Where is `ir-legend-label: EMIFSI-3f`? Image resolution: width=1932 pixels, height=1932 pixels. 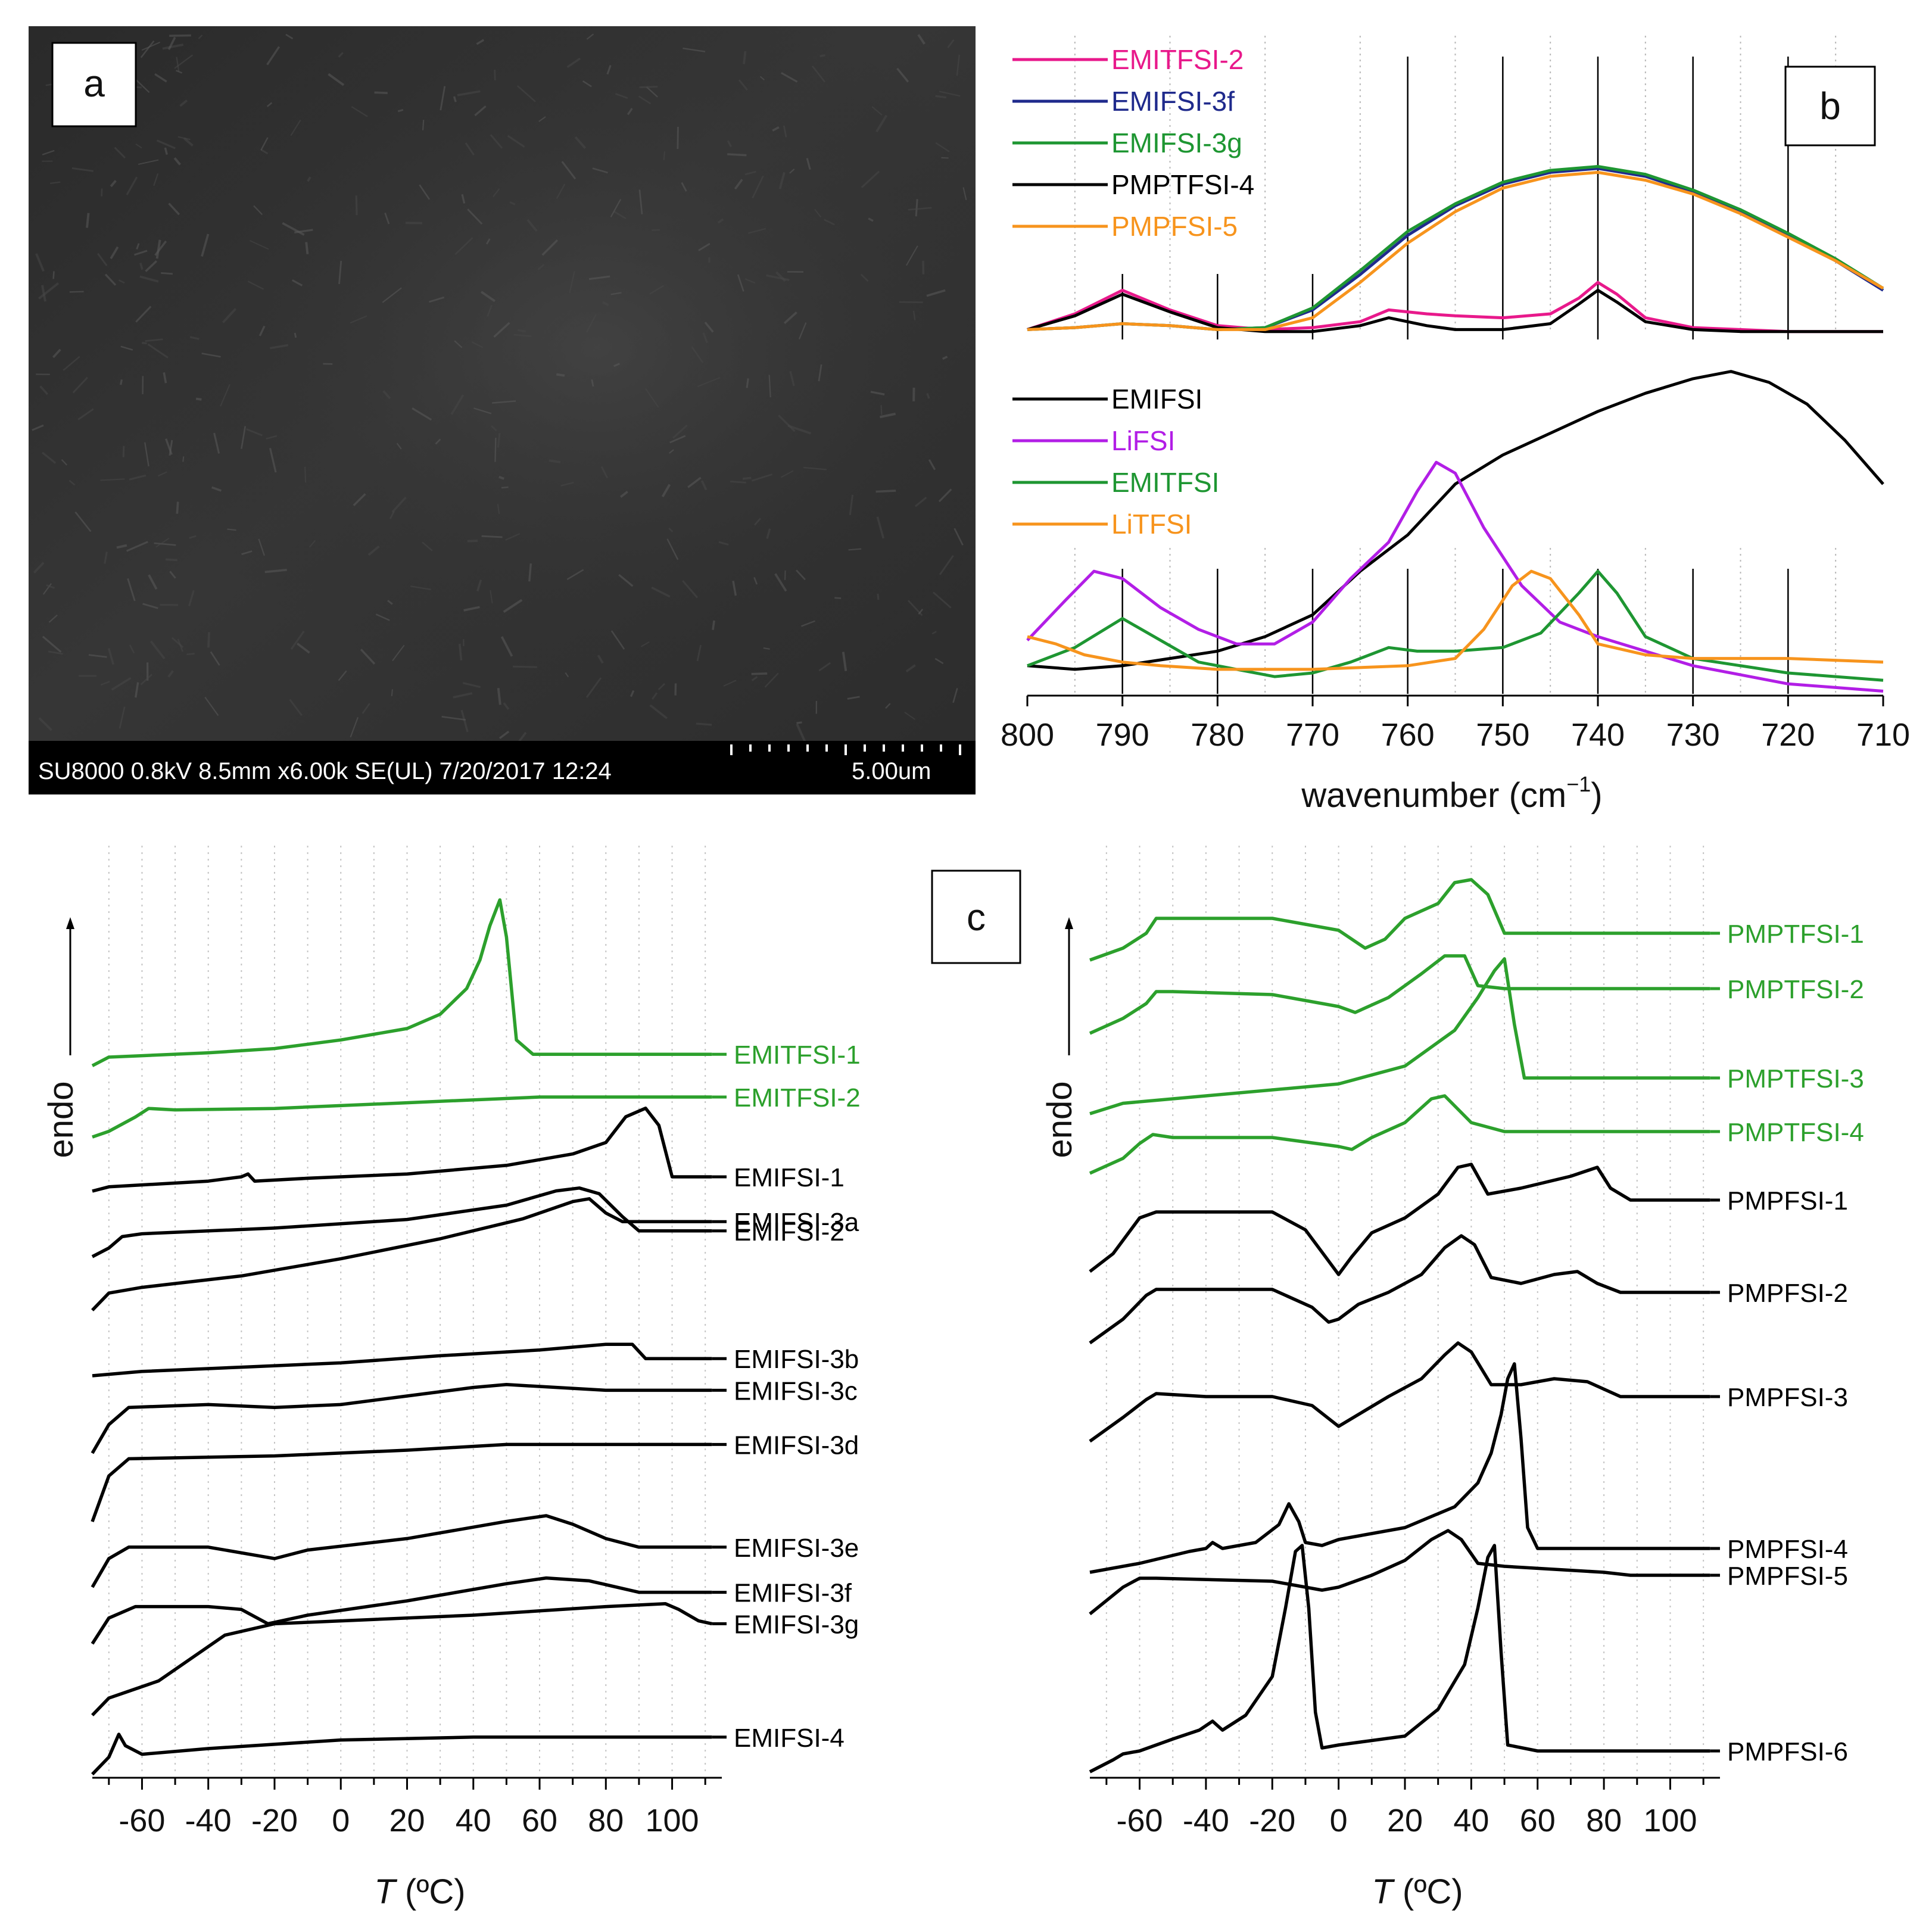
ir-legend-label: EMIFSI-3f is located at coordinates (1173, 102).